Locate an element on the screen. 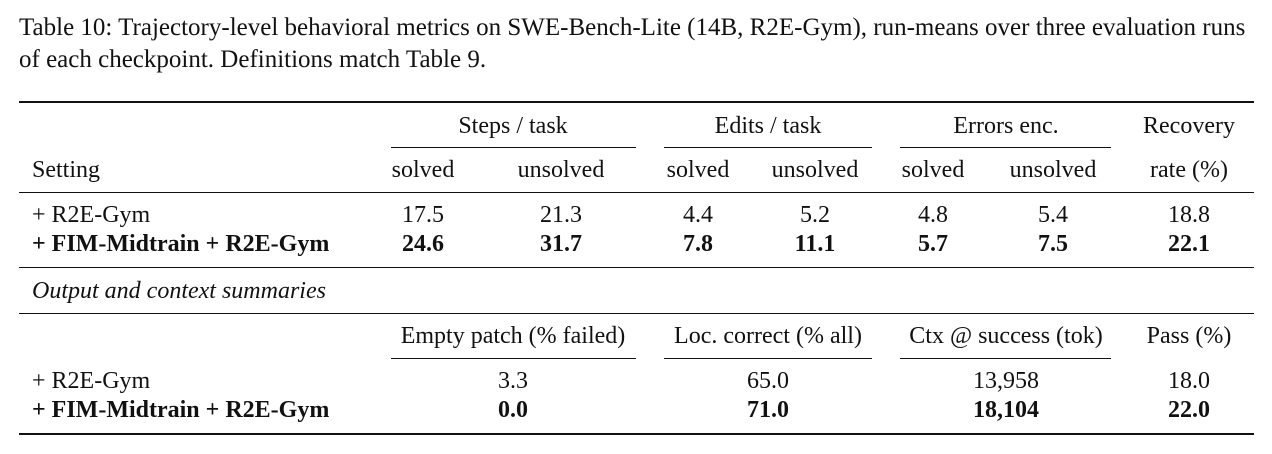  s2-row-2-ctx-success: 18,104 is located at coordinates (1006, 410).